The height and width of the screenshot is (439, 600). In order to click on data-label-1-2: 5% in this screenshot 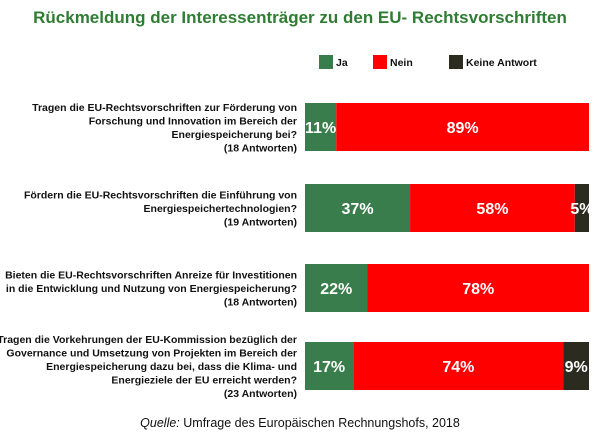, I will do `click(581, 209)`.